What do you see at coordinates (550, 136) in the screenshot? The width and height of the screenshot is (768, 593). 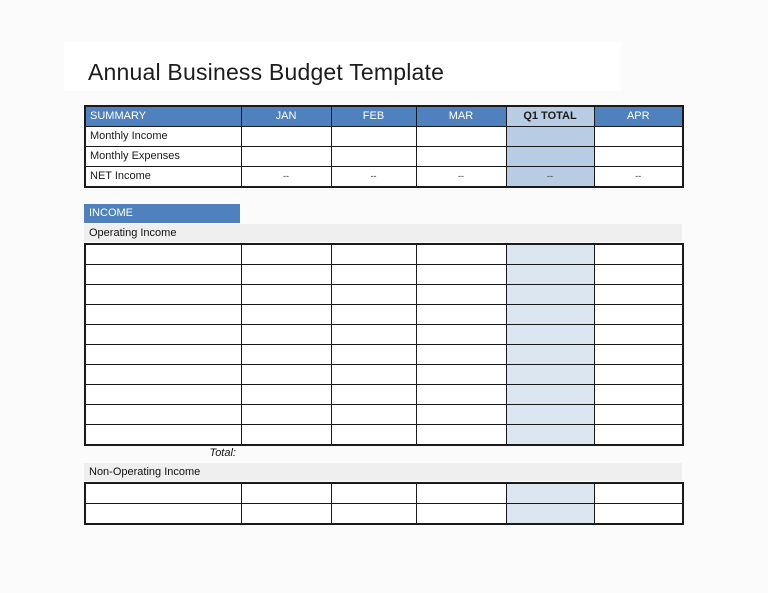 I see `cell-monthly-income-q1-total` at bounding box center [550, 136].